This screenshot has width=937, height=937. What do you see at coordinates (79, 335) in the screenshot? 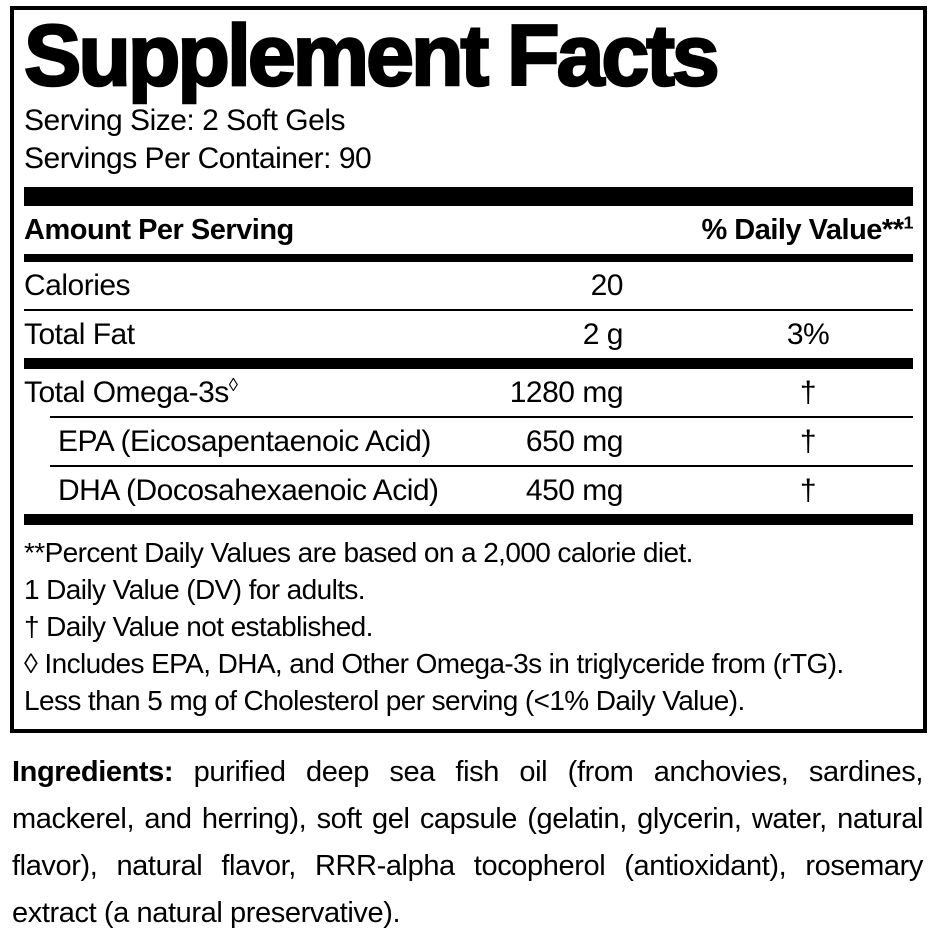
I see `nutrient-name: Total Fat` at bounding box center [79, 335].